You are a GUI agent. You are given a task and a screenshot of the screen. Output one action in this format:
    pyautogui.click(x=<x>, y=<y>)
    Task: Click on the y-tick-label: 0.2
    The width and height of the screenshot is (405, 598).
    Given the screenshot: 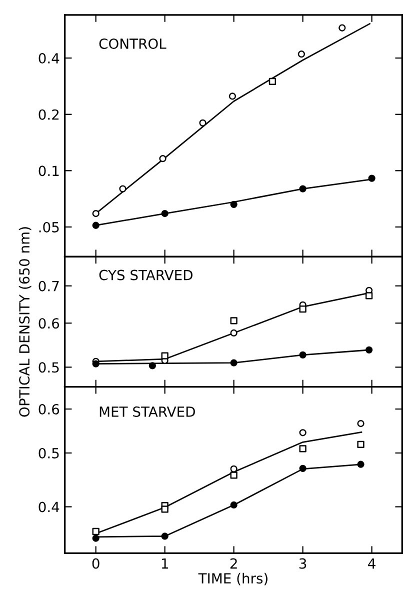 What is the action you would take?
    pyautogui.click(x=48, y=114)
    